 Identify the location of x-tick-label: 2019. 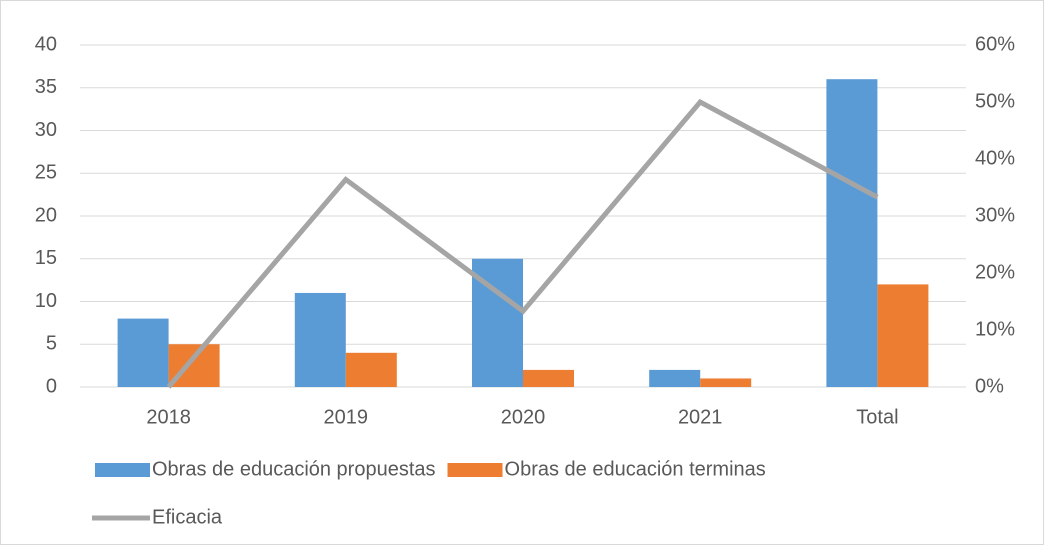
(346, 417).